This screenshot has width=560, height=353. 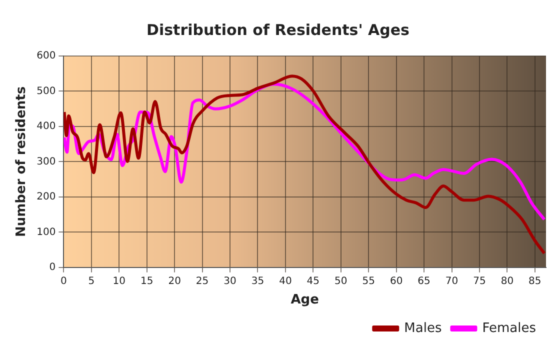 I want to click on x-tick-label: 70, so click(x=451, y=281).